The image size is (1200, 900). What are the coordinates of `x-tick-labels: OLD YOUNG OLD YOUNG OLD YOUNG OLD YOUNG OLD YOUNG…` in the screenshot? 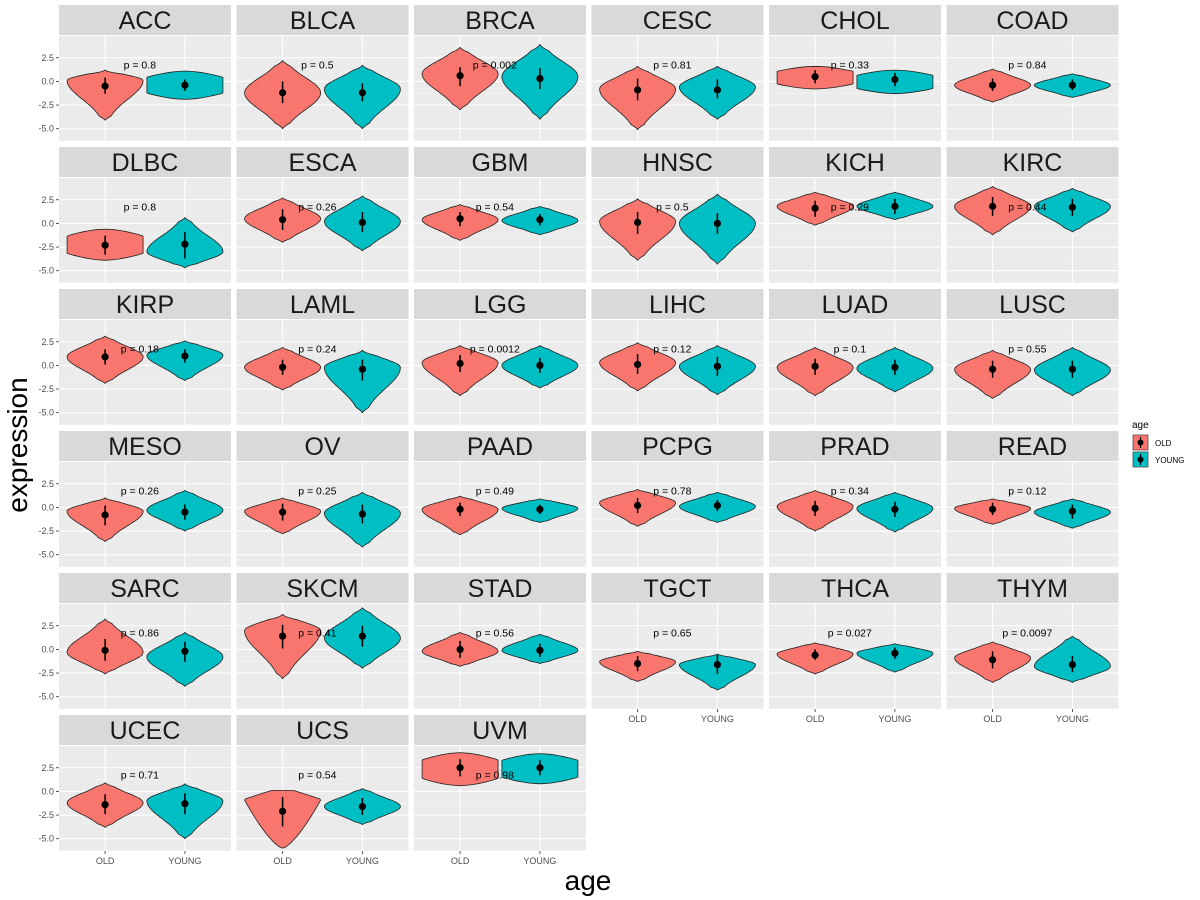 It's located at (592, 787).